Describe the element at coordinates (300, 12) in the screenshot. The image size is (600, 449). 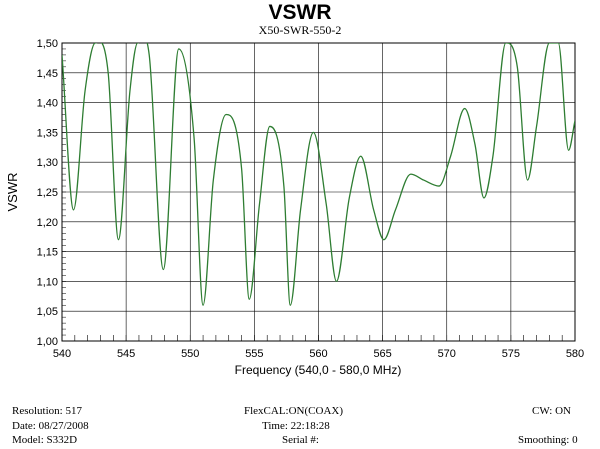
I see `chart-title: VSWR` at that location.